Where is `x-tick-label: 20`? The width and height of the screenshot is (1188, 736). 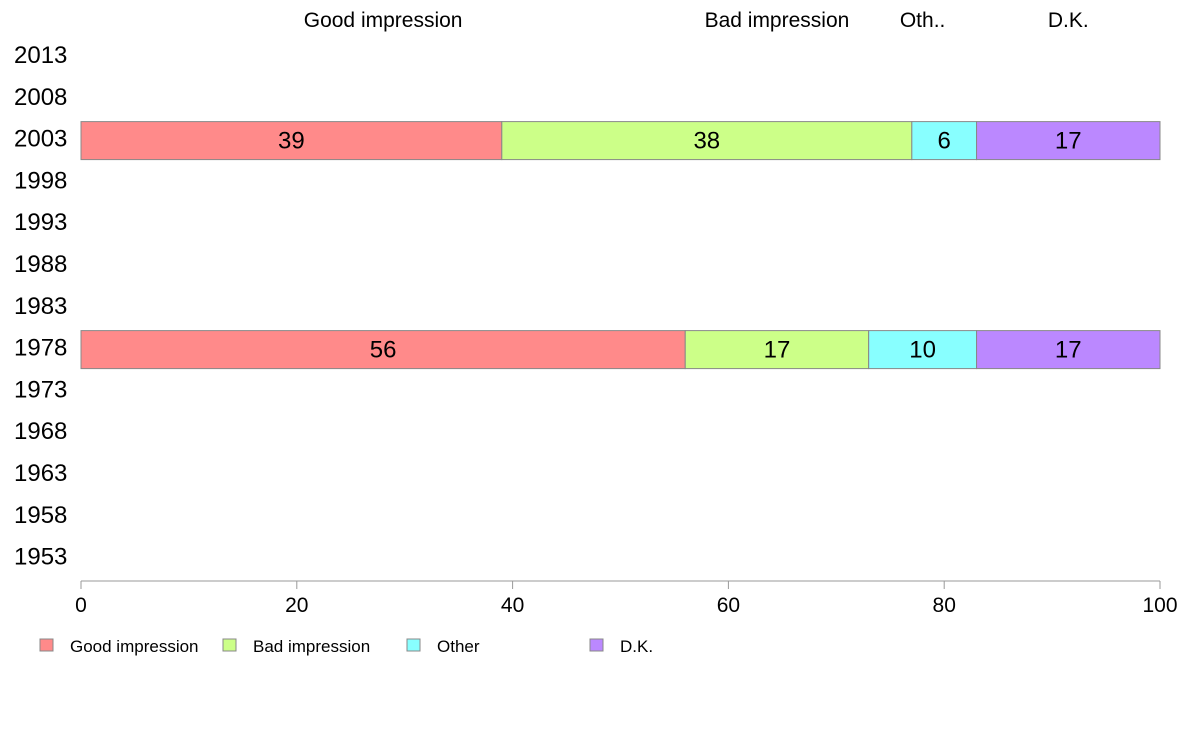 x-tick-label: 20 is located at coordinates (296, 605).